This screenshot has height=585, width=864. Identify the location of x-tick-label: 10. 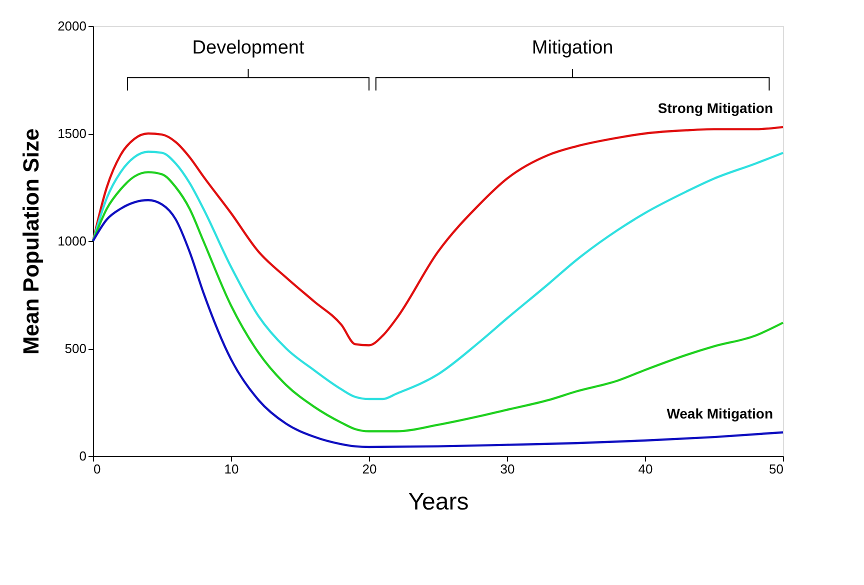
(231, 469).